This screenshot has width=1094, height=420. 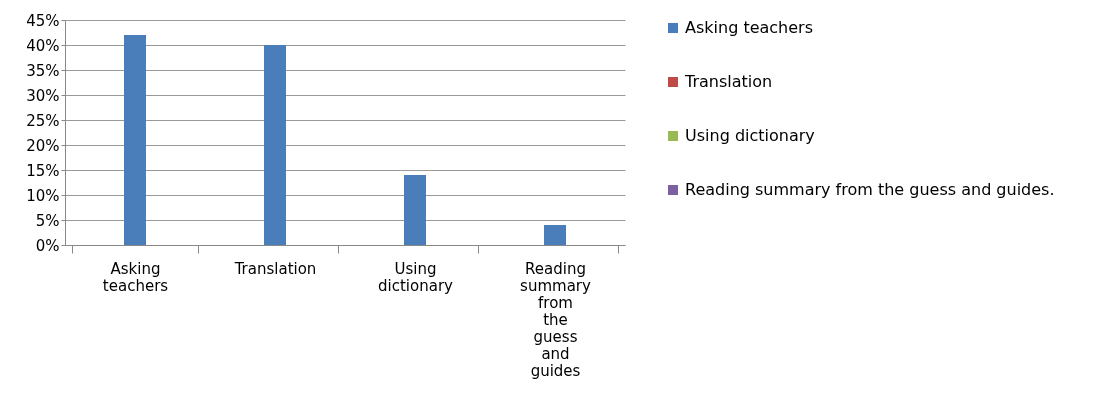 What do you see at coordinates (750, 135) in the screenshot?
I see `legend-label: Using dictionary` at bounding box center [750, 135].